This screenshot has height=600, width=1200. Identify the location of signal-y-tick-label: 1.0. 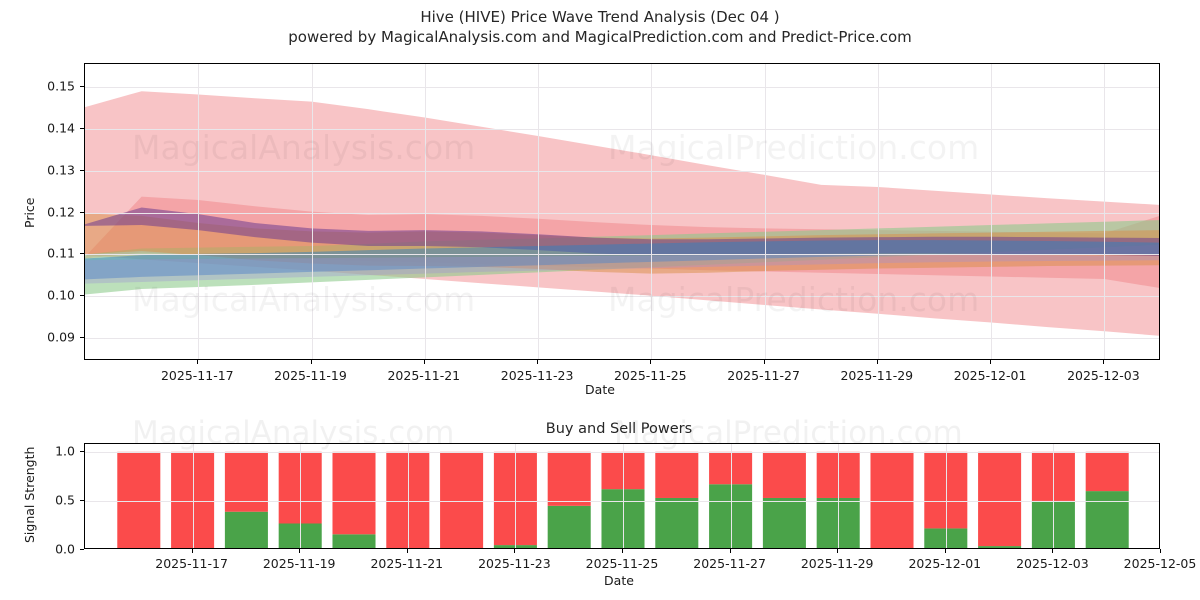
(65, 451).